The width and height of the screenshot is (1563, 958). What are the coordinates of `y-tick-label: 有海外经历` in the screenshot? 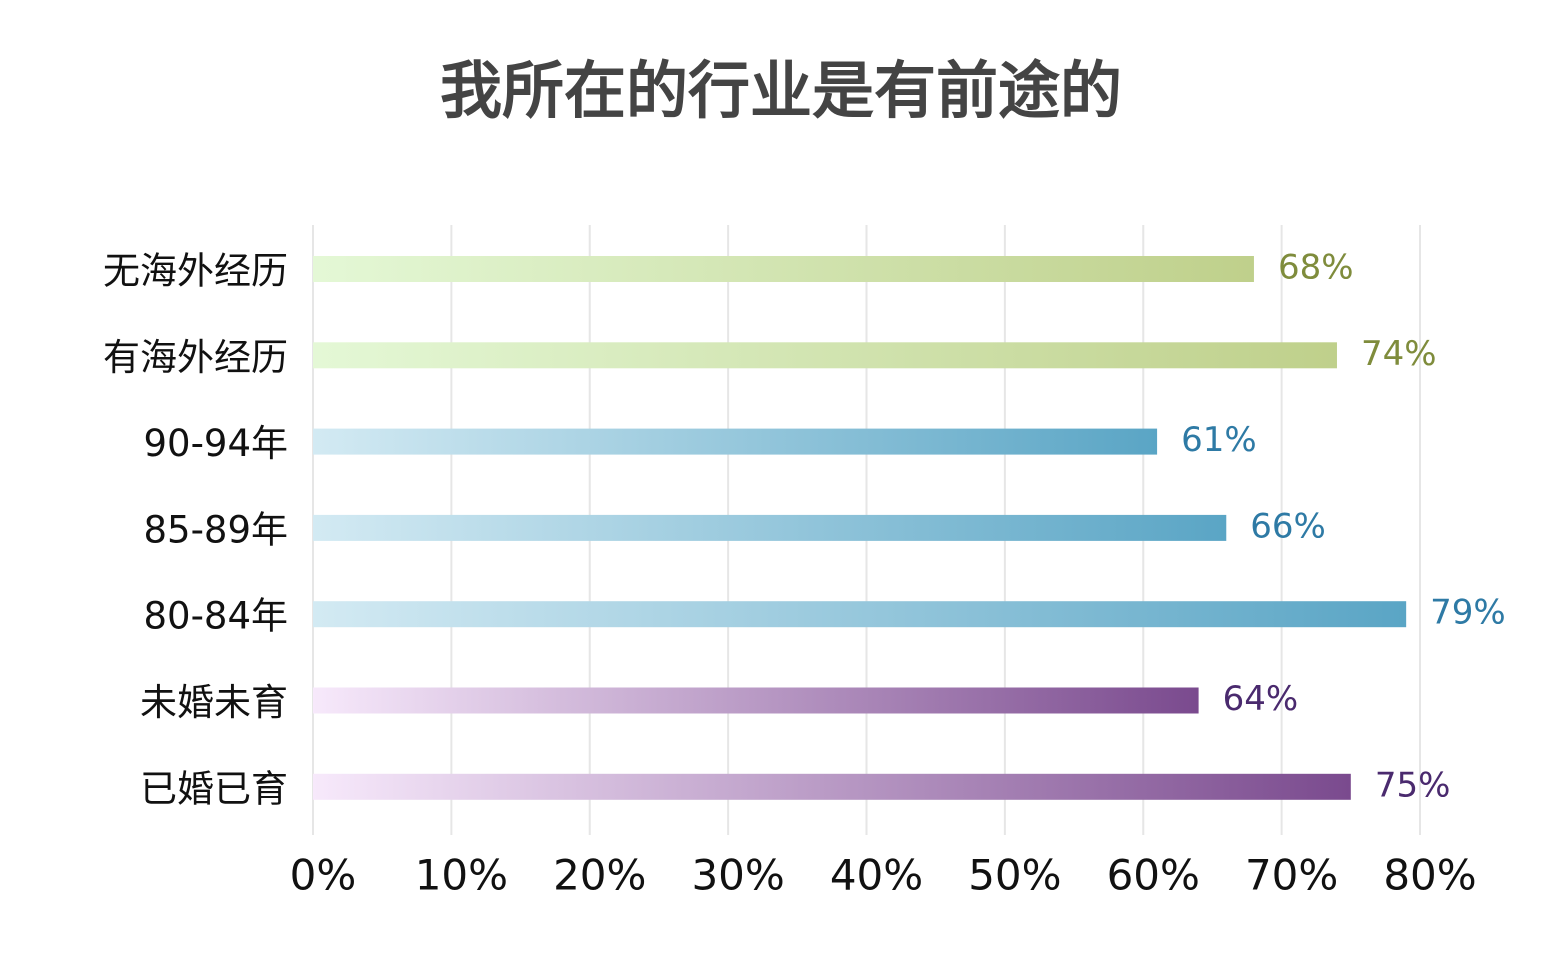 It's located at (195, 357).